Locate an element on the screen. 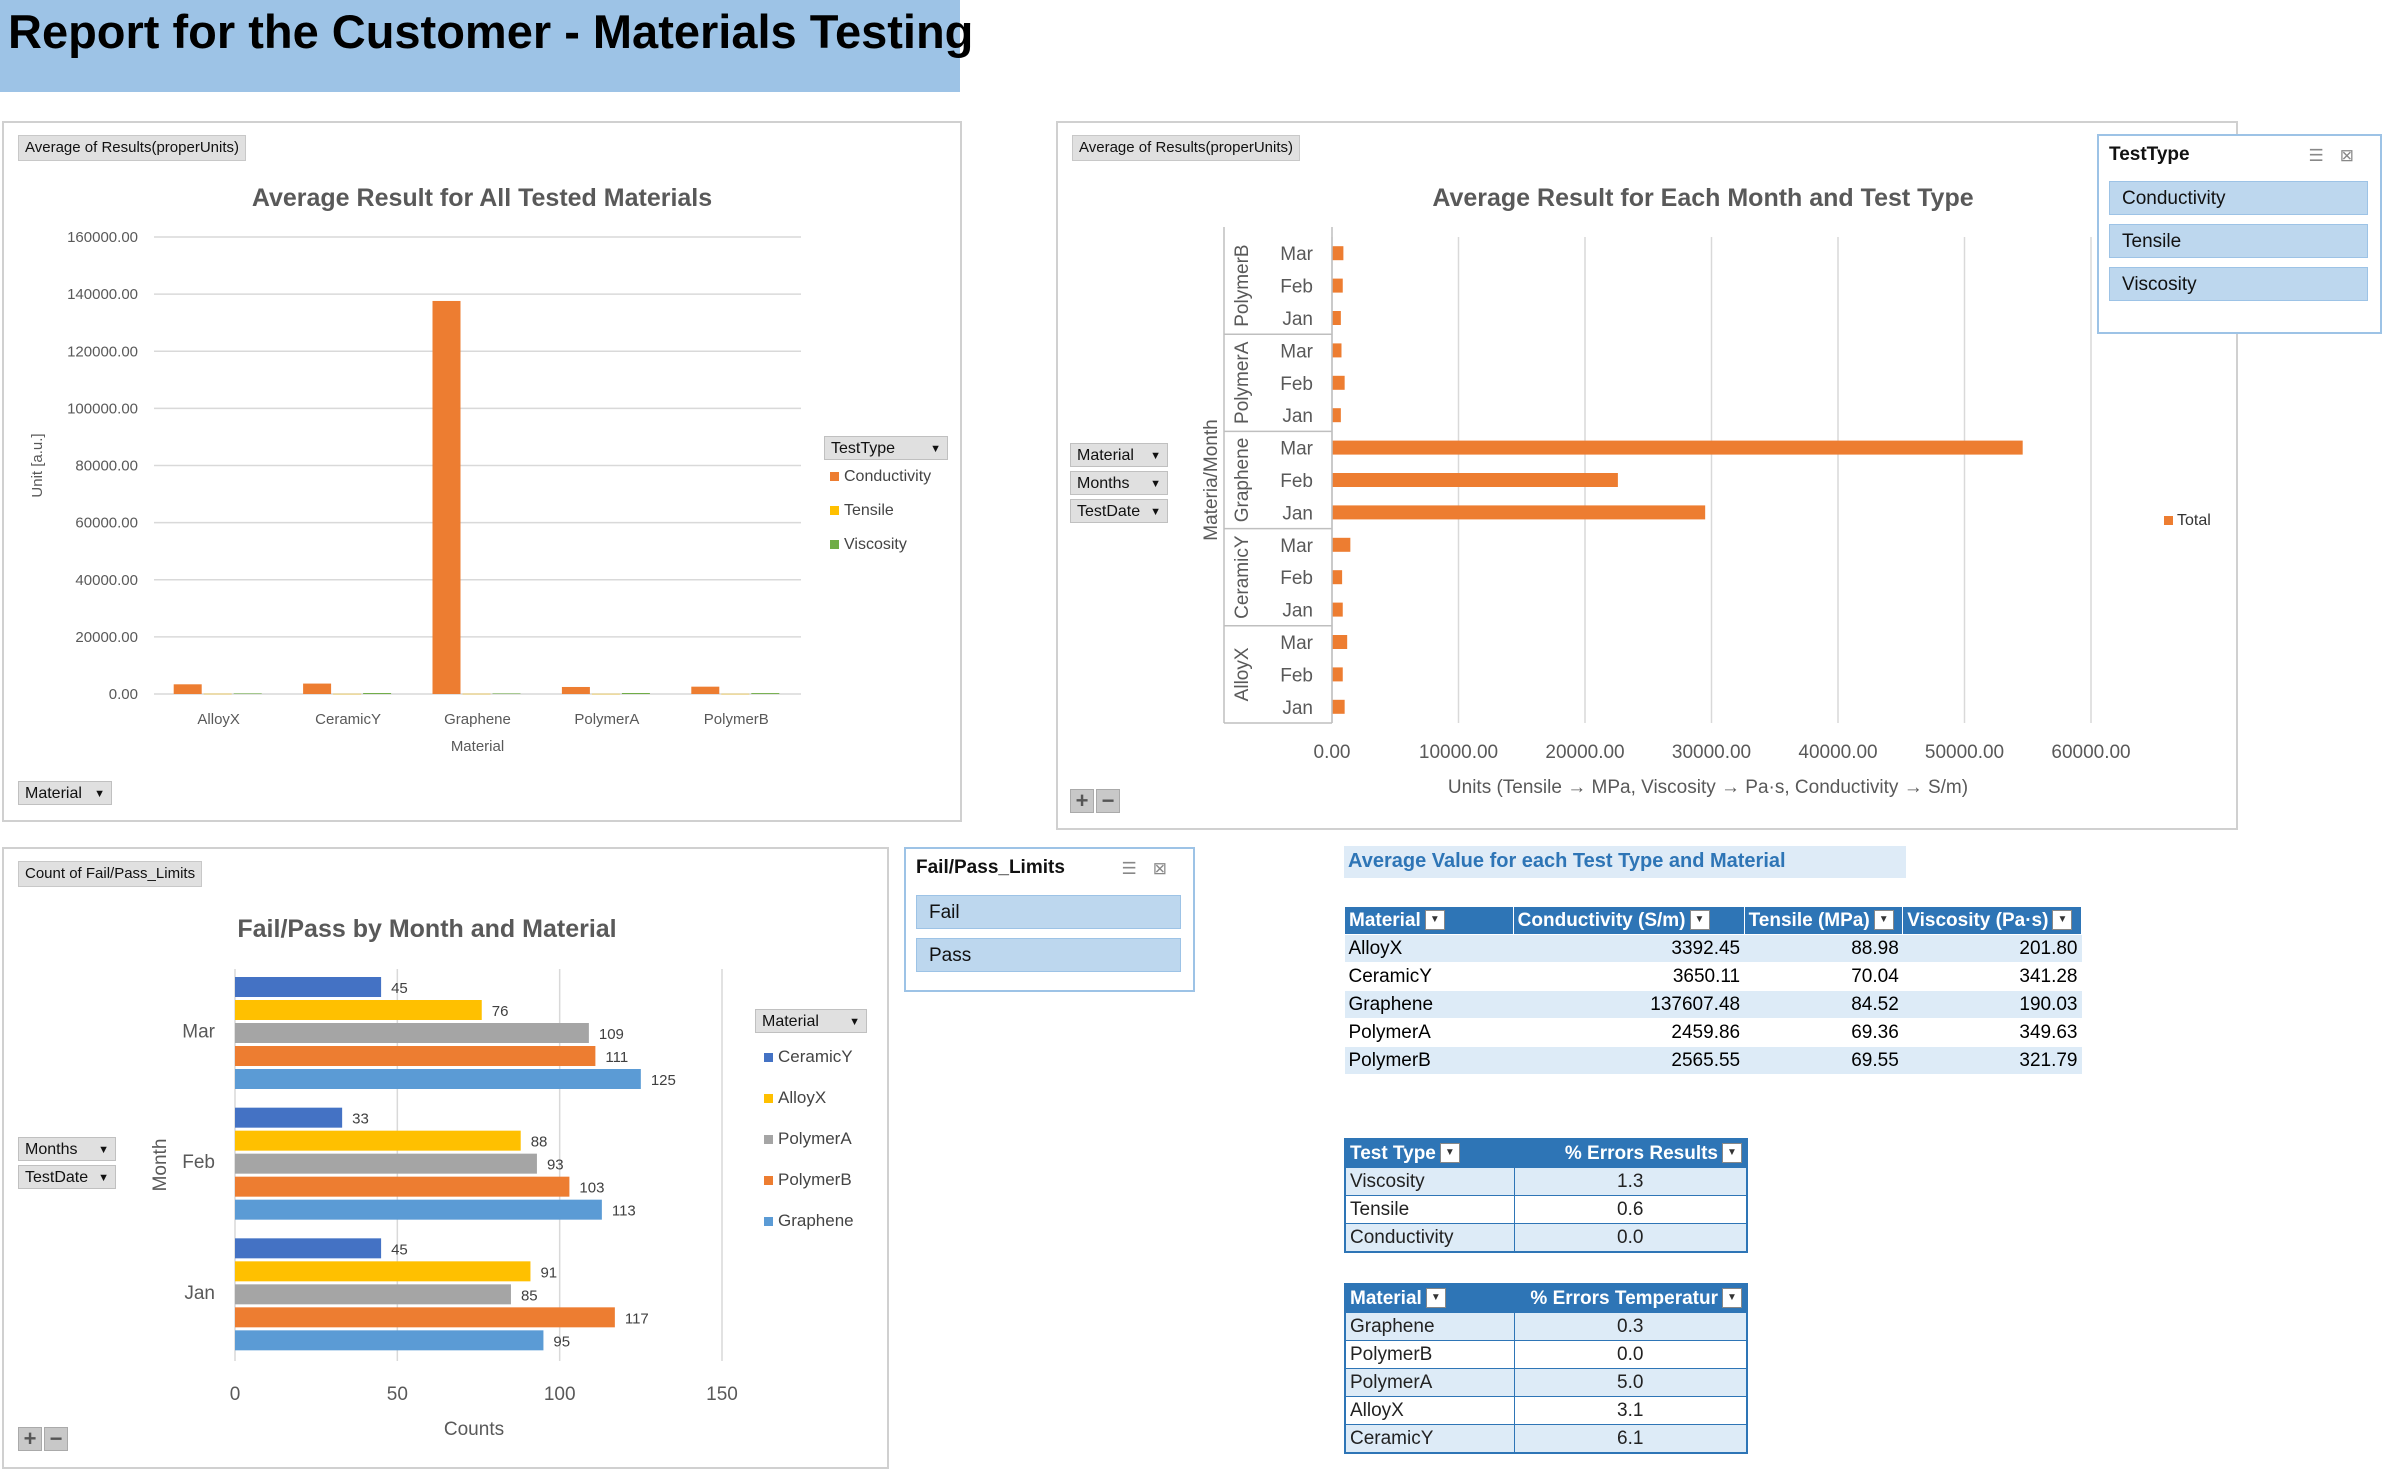 The height and width of the screenshot is (1475, 2389). row-filter-months: Months ▼ is located at coordinates (1119, 483).